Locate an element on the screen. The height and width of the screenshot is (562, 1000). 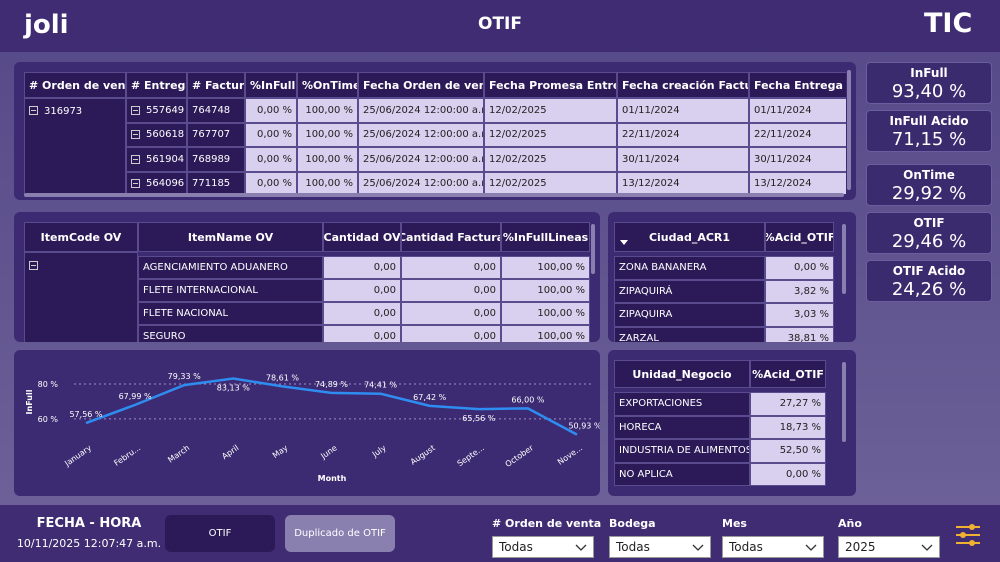
column-header: Cantidad Factura is located at coordinates (451, 237).